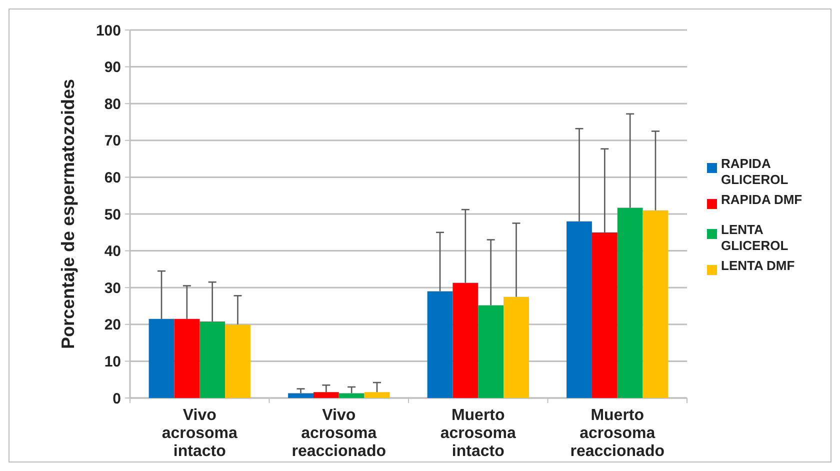 This screenshot has height=471, width=840. Describe the element at coordinates (112, 361) in the screenshot. I see `y-tick-label: 10` at that location.